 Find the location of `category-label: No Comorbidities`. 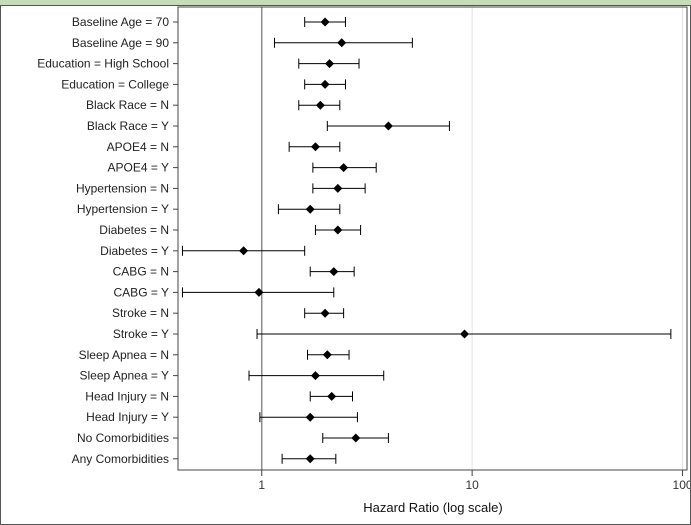

category-label: No Comorbidities is located at coordinates (123, 438).